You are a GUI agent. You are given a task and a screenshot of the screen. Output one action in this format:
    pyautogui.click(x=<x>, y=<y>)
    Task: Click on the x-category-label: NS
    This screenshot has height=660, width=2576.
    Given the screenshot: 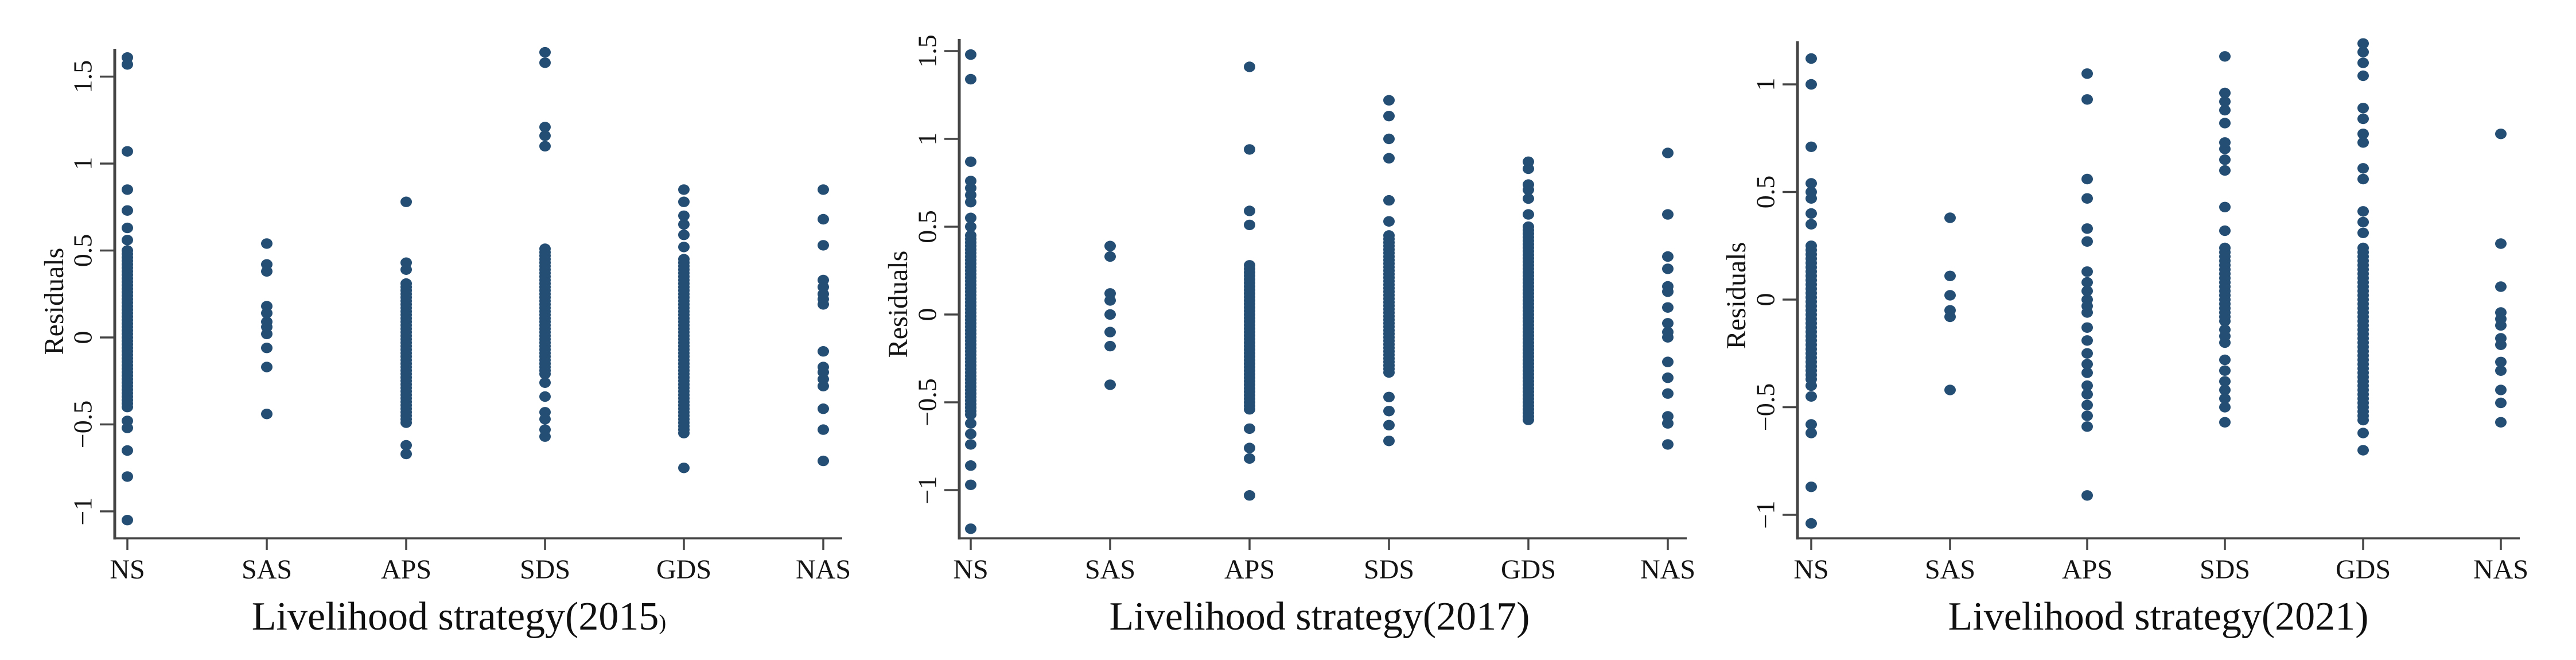 What is the action you would take?
    pyautogui.click(x=1810, y=569)
    